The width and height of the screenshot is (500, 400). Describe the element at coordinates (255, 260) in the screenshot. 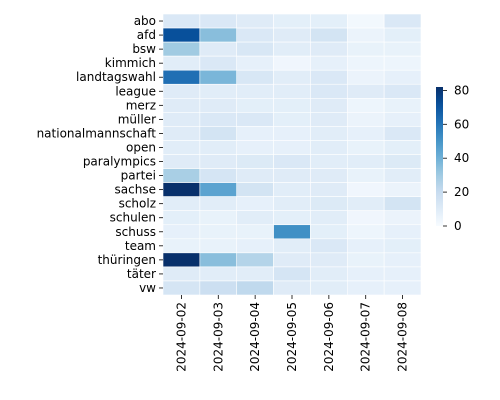

I see `heatmap-cell-thüringen-2024-09-04` at that location.